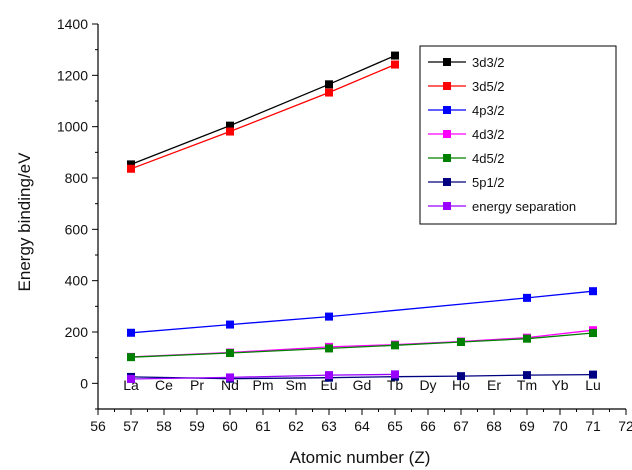 This screenshot has height=470, width=632. Describe the element at coordinates (395, 426) in the screenshot. I see `x-tick-label: 65` at that location.